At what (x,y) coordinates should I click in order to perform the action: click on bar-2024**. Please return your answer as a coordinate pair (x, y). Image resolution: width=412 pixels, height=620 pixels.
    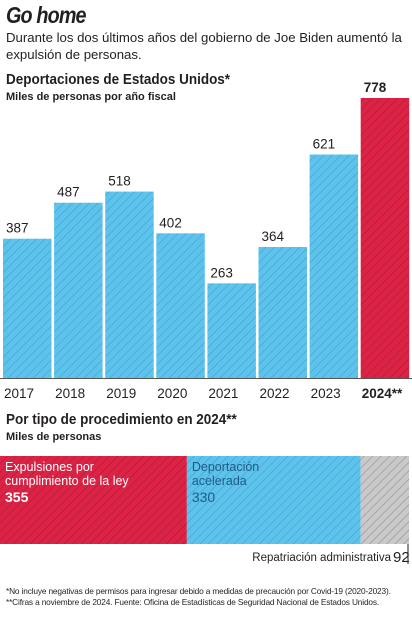
    Looking at the image, I should click on (385, 238).